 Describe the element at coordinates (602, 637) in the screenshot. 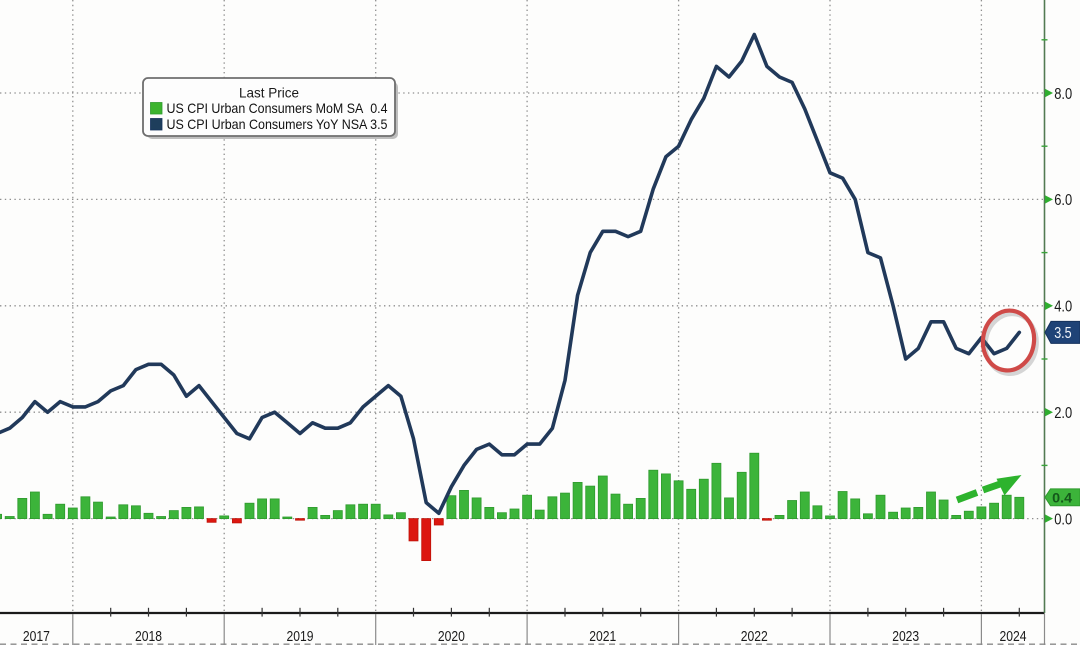

I see `svg-text: 2021` at that location.